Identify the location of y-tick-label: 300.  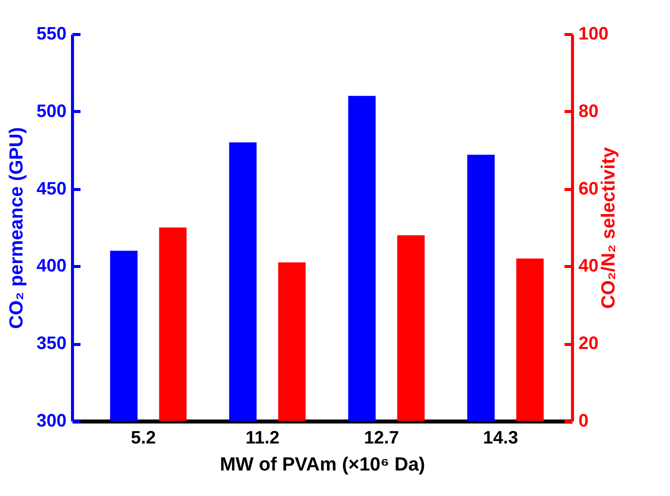
(51, 420).